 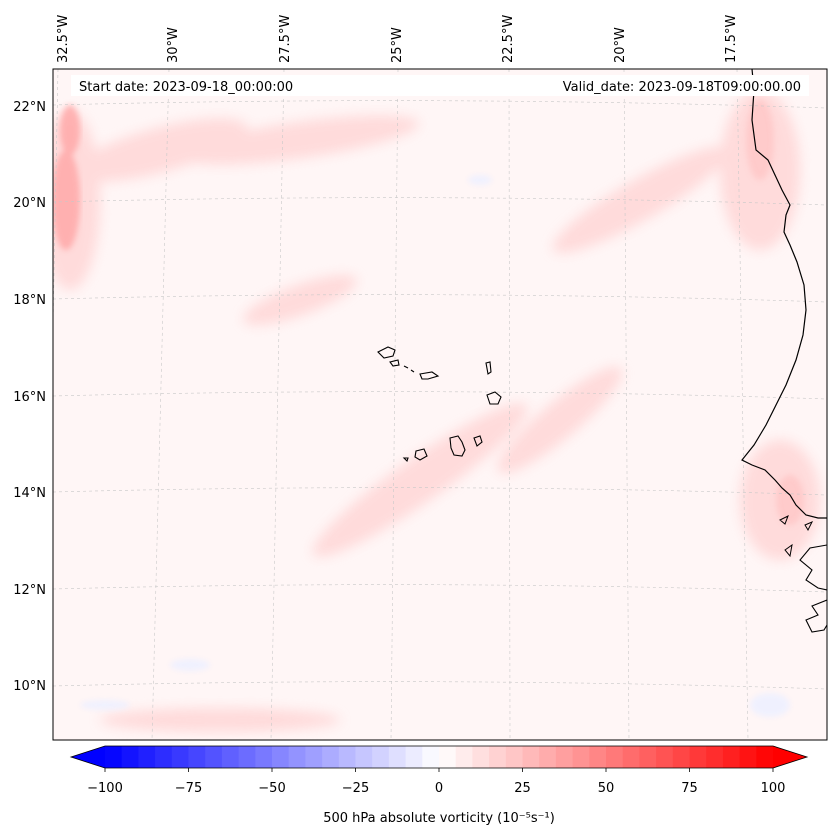 I want to click on cb-tick-label-6: 50, so click(x=606, y=788).